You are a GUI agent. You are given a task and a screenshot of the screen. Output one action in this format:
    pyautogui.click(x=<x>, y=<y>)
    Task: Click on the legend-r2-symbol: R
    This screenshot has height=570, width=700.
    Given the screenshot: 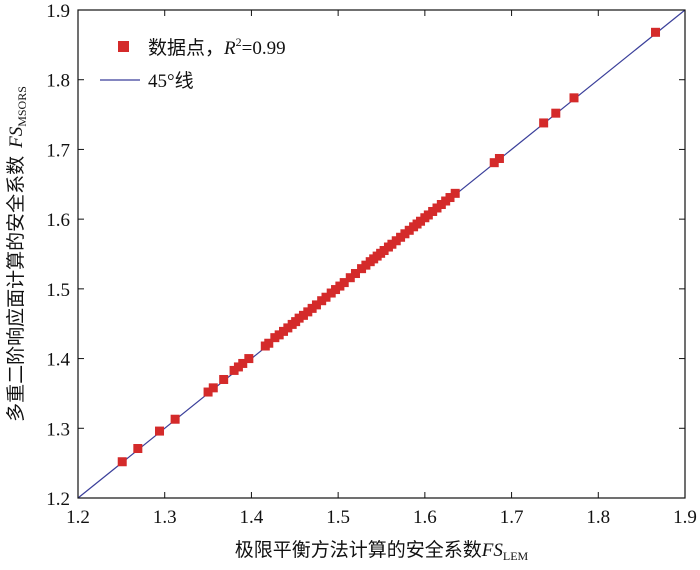 What is the action you would take?
    pyautogui.click(x=229, y=48)
    